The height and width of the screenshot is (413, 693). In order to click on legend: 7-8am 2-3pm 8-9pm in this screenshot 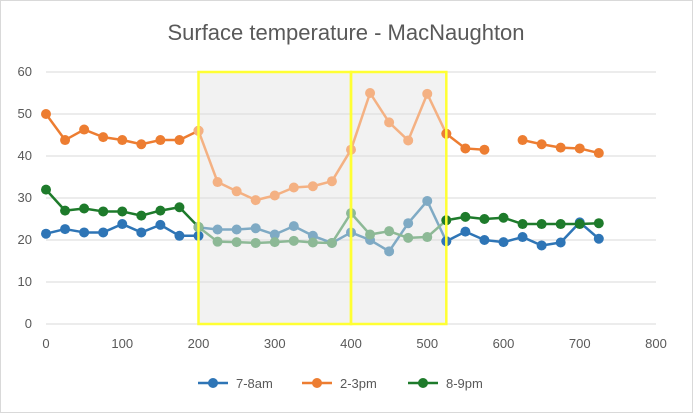, I will do `click(340, 383)`.